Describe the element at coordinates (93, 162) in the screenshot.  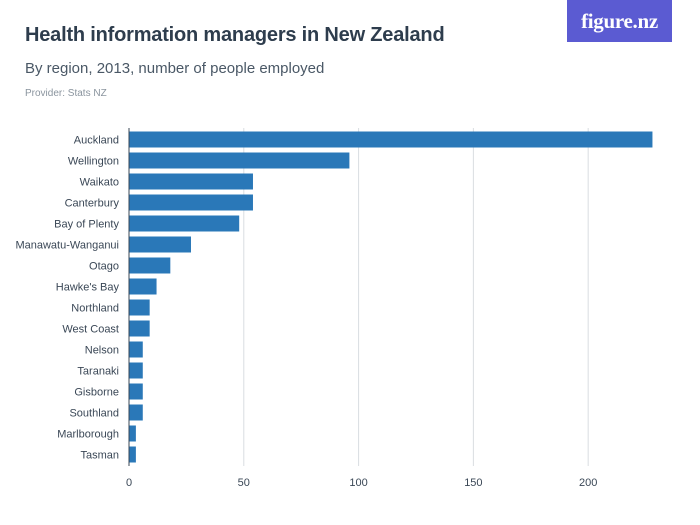
I see `category-label: Wellington` at that location.